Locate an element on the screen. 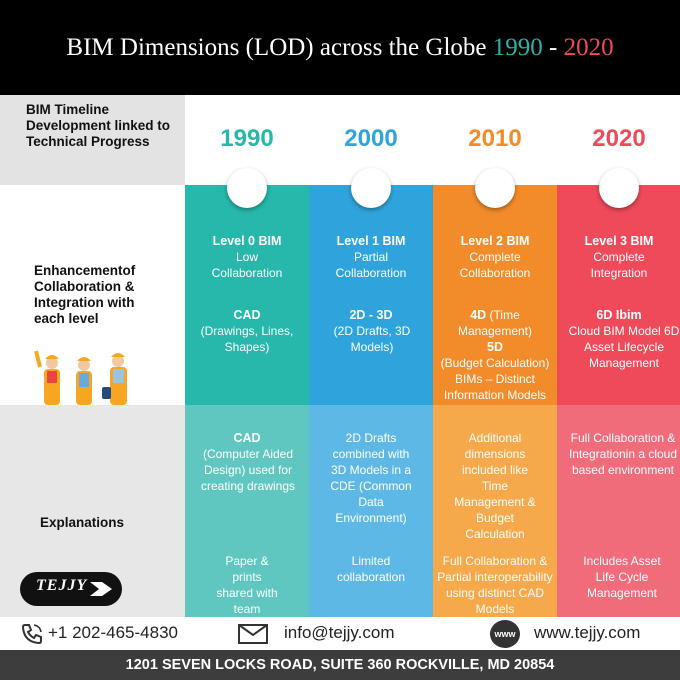 This screenshot has width=680, height=680. contact-website: www.tejjy.com is located at coordinates (587, 632).